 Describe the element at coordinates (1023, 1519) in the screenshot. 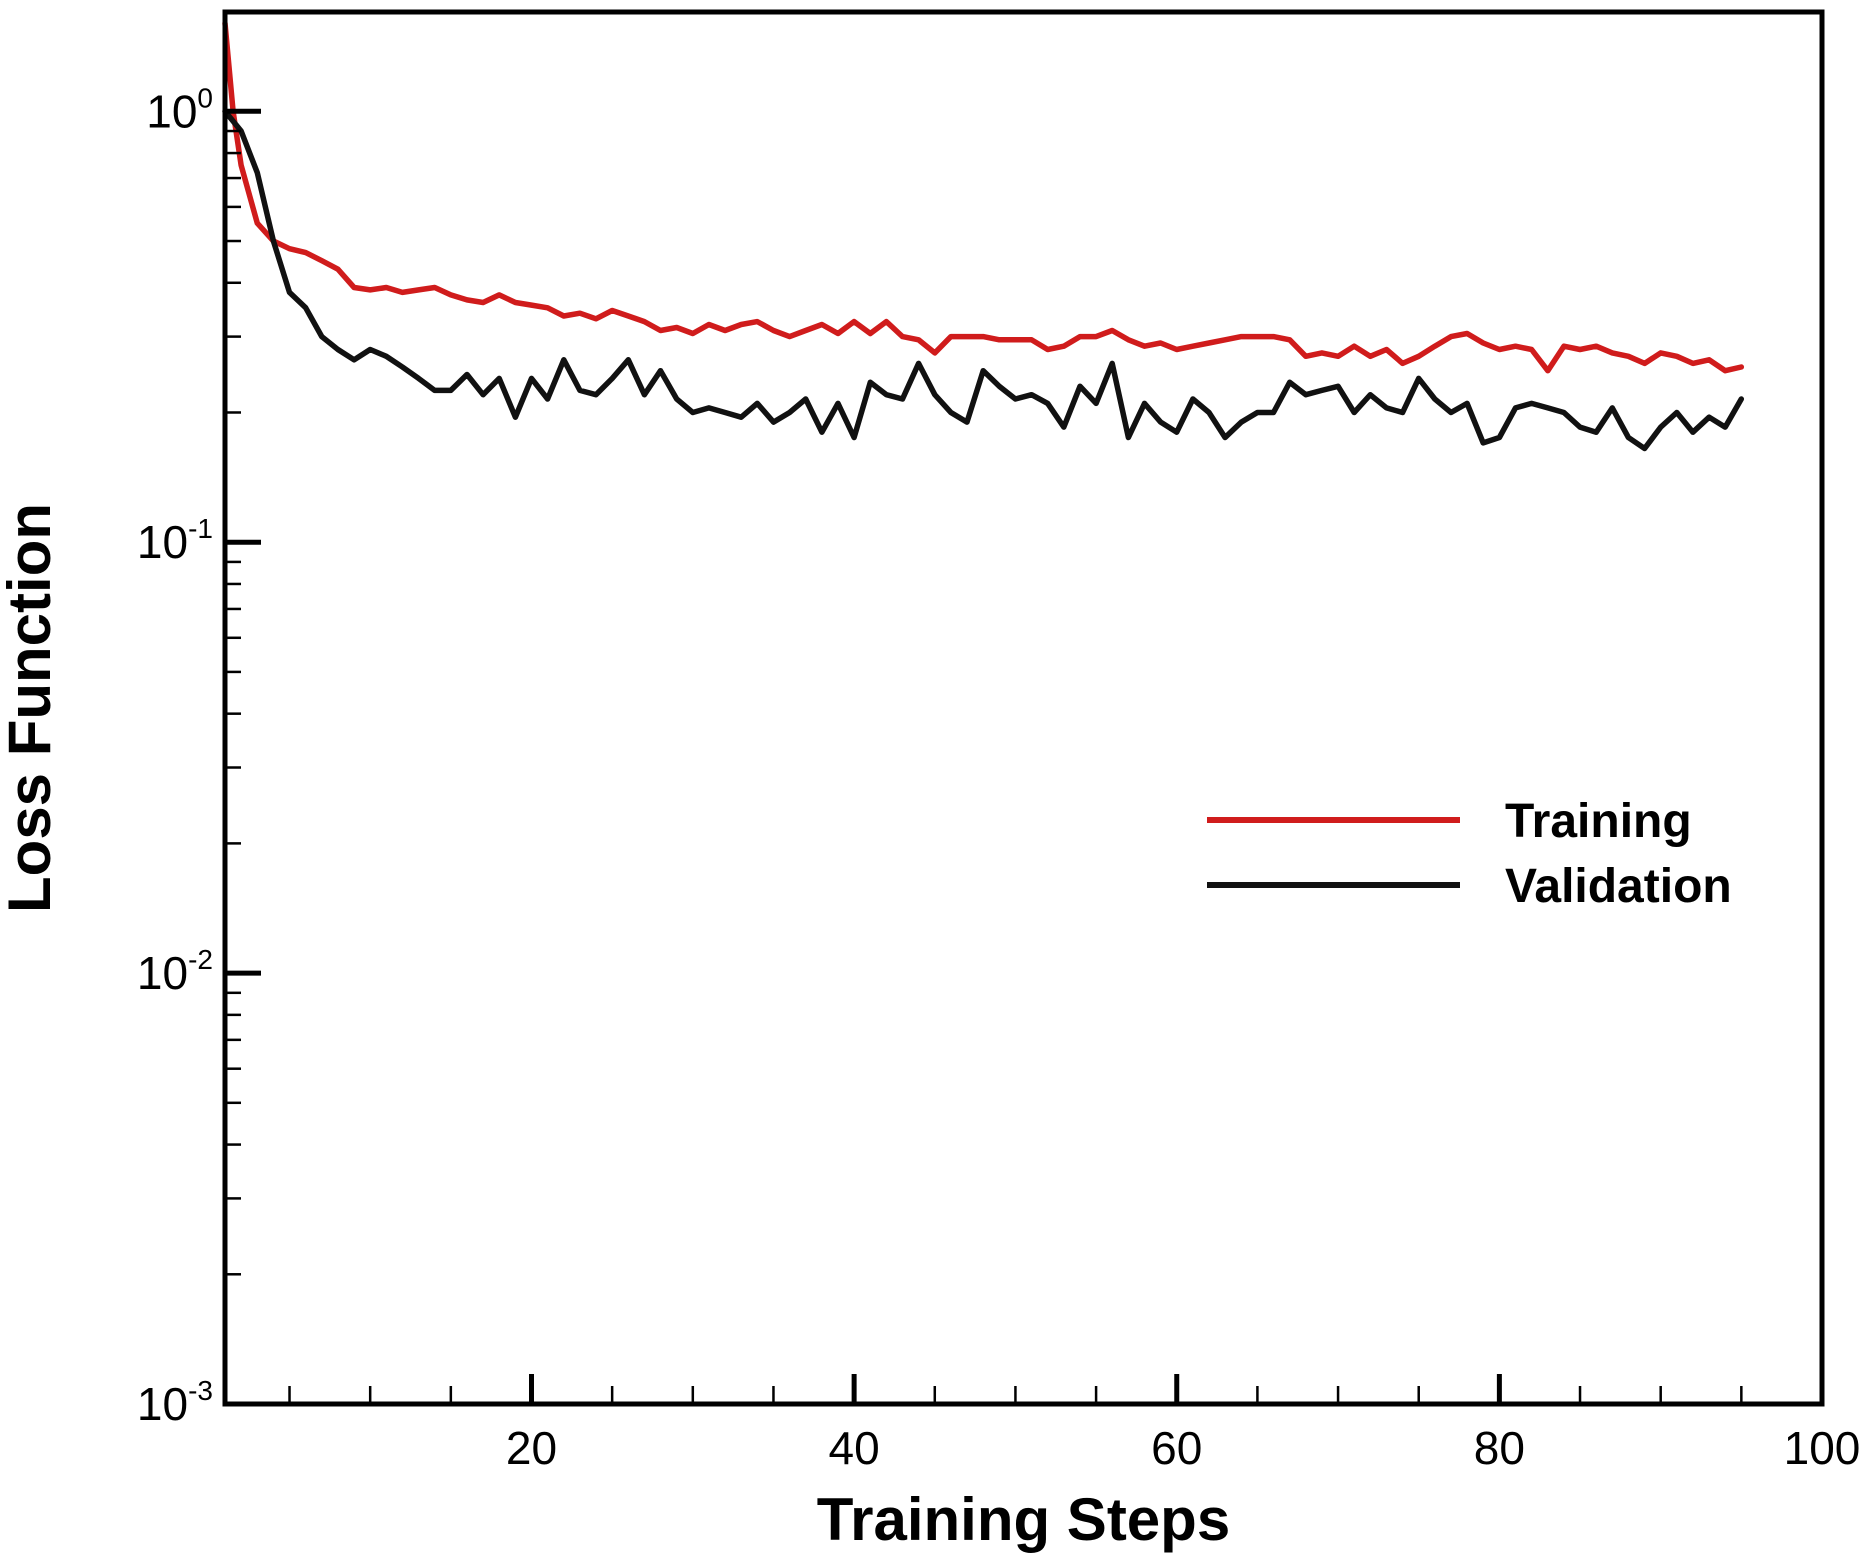

I see `x-axis-title: Training Steps` at that location.